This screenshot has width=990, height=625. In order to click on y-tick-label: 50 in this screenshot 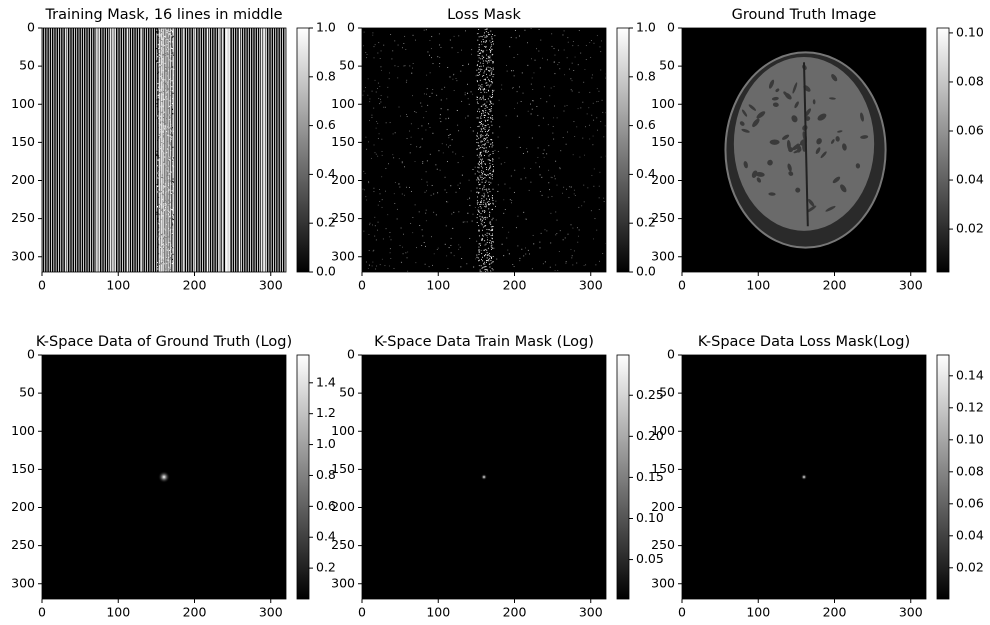, I will do `click(347, 65)`.